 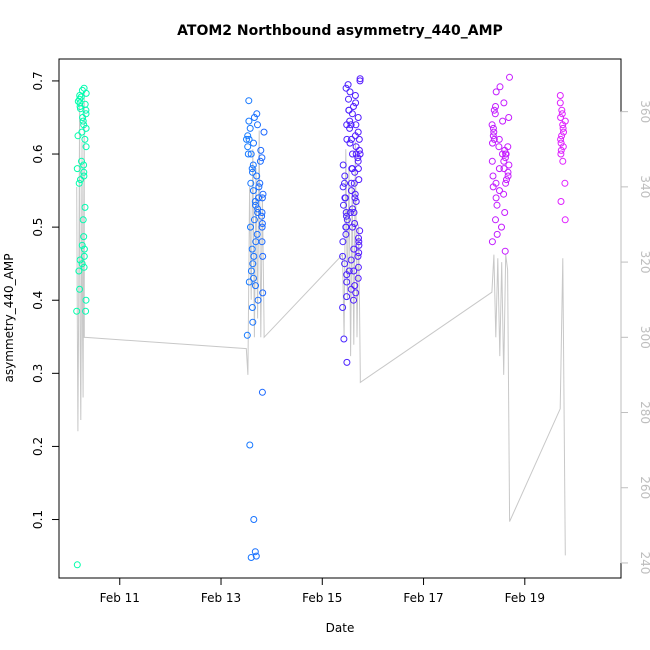 What do you see at coordinates (322, 598) in the screenshot?
I see `x-tick-label: Feb 15` at bounding box center [322, 598].